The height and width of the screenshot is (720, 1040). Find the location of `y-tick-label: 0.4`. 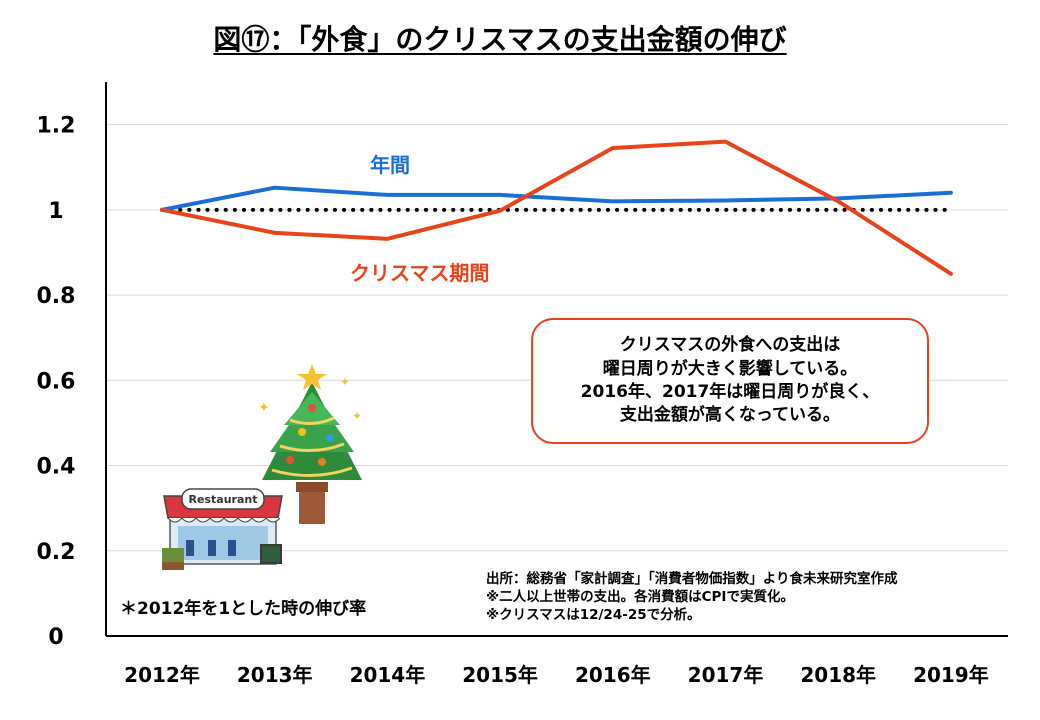

y-tick-label: 0.4 is located at coordinates (56, 467).